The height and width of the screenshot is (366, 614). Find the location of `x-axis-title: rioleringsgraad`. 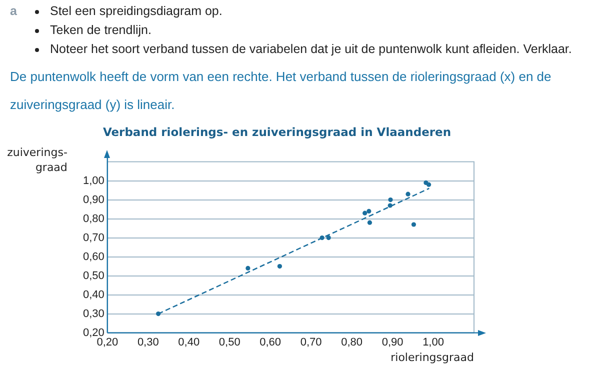

x-axis-title: rioleringsgraad is located at coordinates (432, 357).